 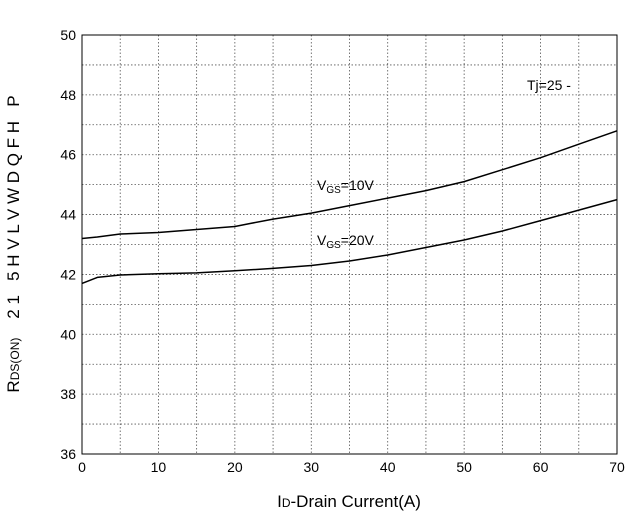 What do you see at coordinates (235, 467) in the screenshot?
I see `x-tick-label: 20` at bounding box center [235, 467].